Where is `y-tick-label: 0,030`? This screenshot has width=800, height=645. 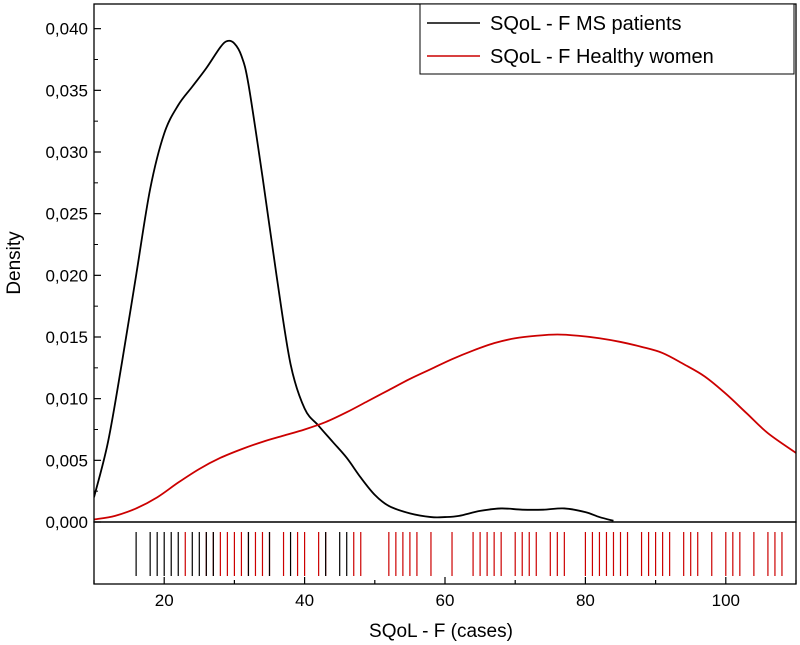
y-tick-label: 0,030 is located at coordinates (66, 152).